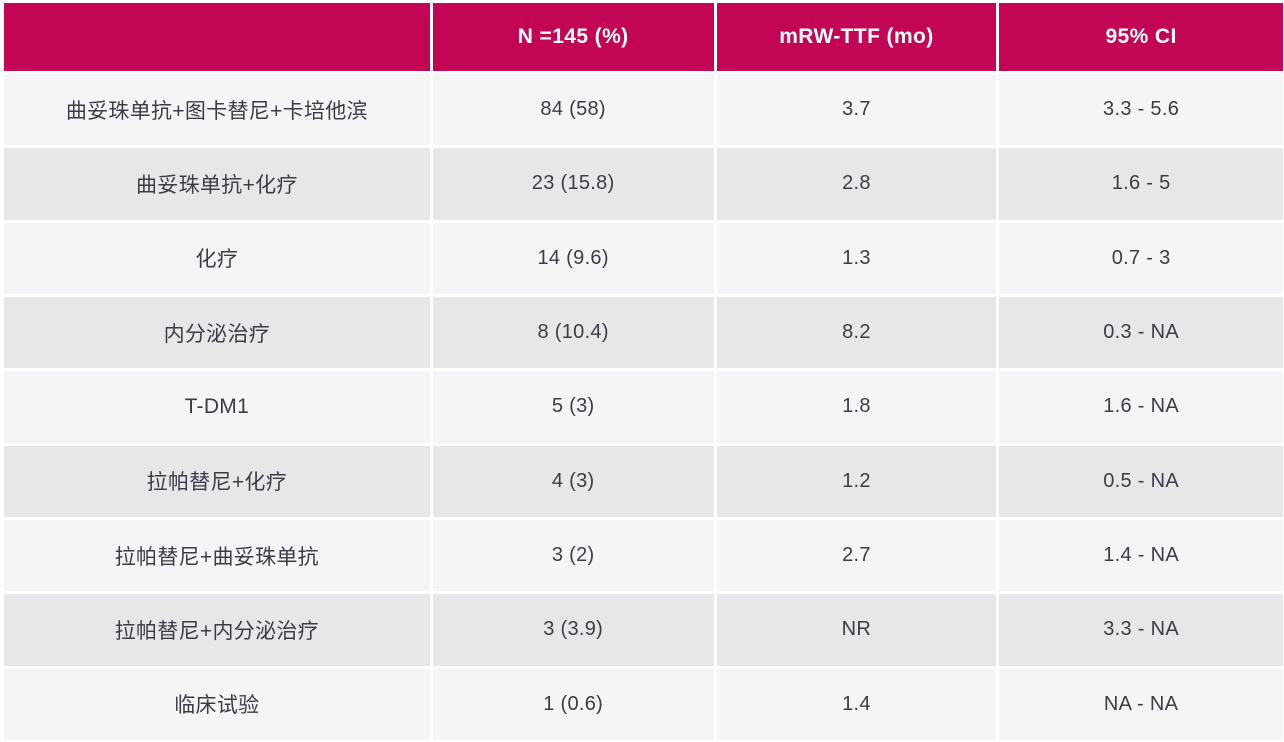 The image size is (1284, 742). I want to click on header-n-pct: N =145 (%), so click(573, 37).